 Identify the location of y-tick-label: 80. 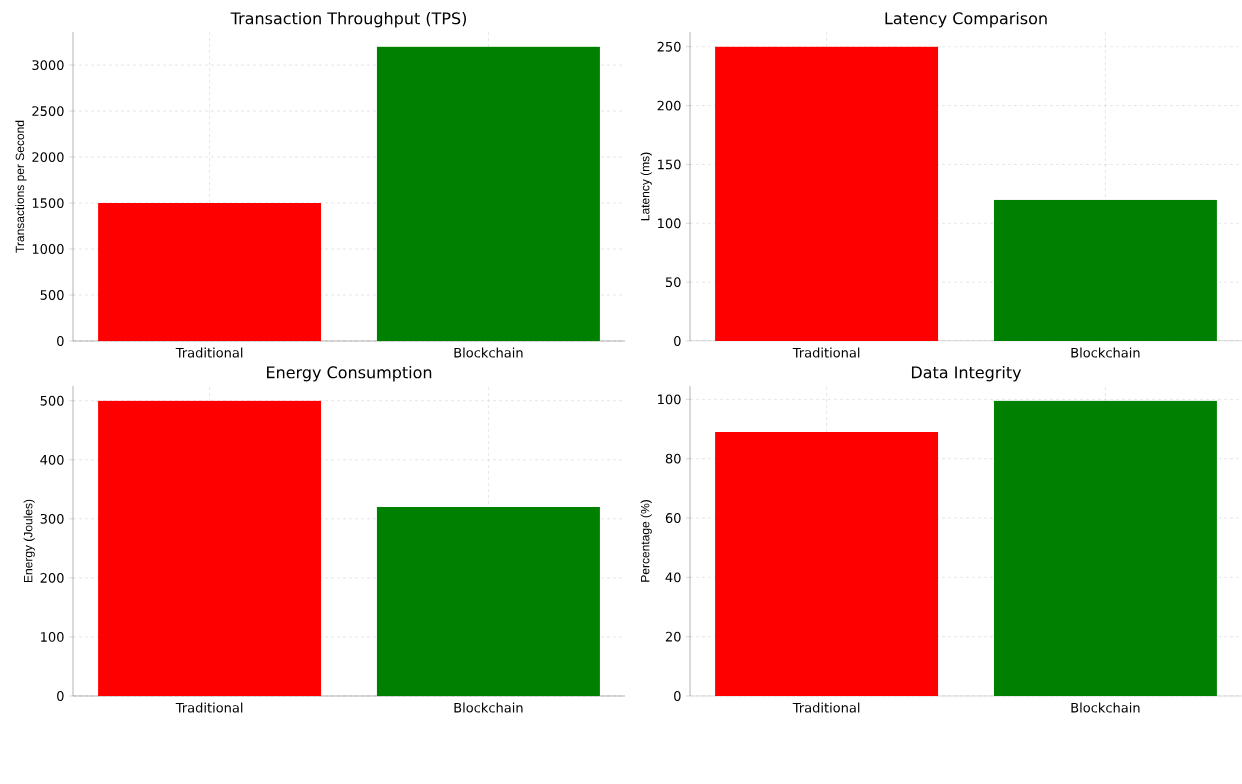
(673, 458).